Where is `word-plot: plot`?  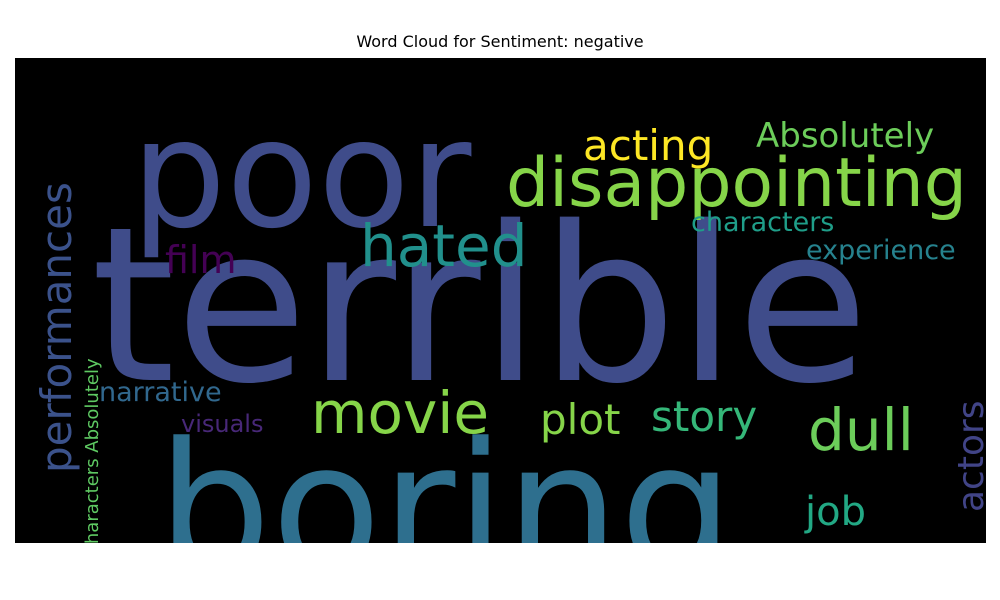
word-plot: plot is located at coordinates (580, 419).